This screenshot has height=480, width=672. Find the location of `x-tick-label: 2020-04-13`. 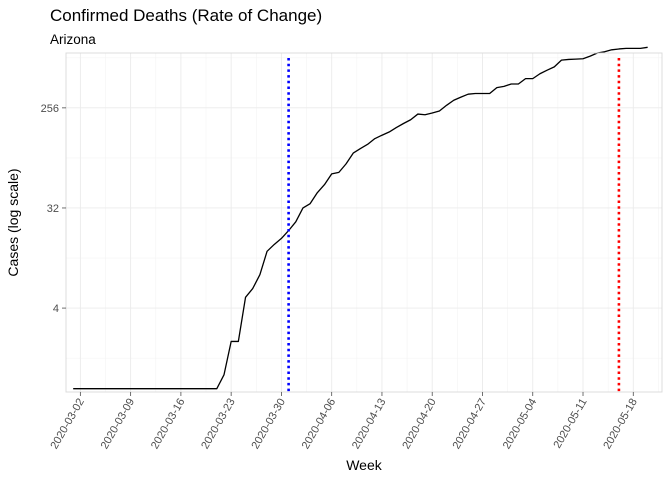

x-tick-label: 2020-04-13 is located at coordinates (369, 424).